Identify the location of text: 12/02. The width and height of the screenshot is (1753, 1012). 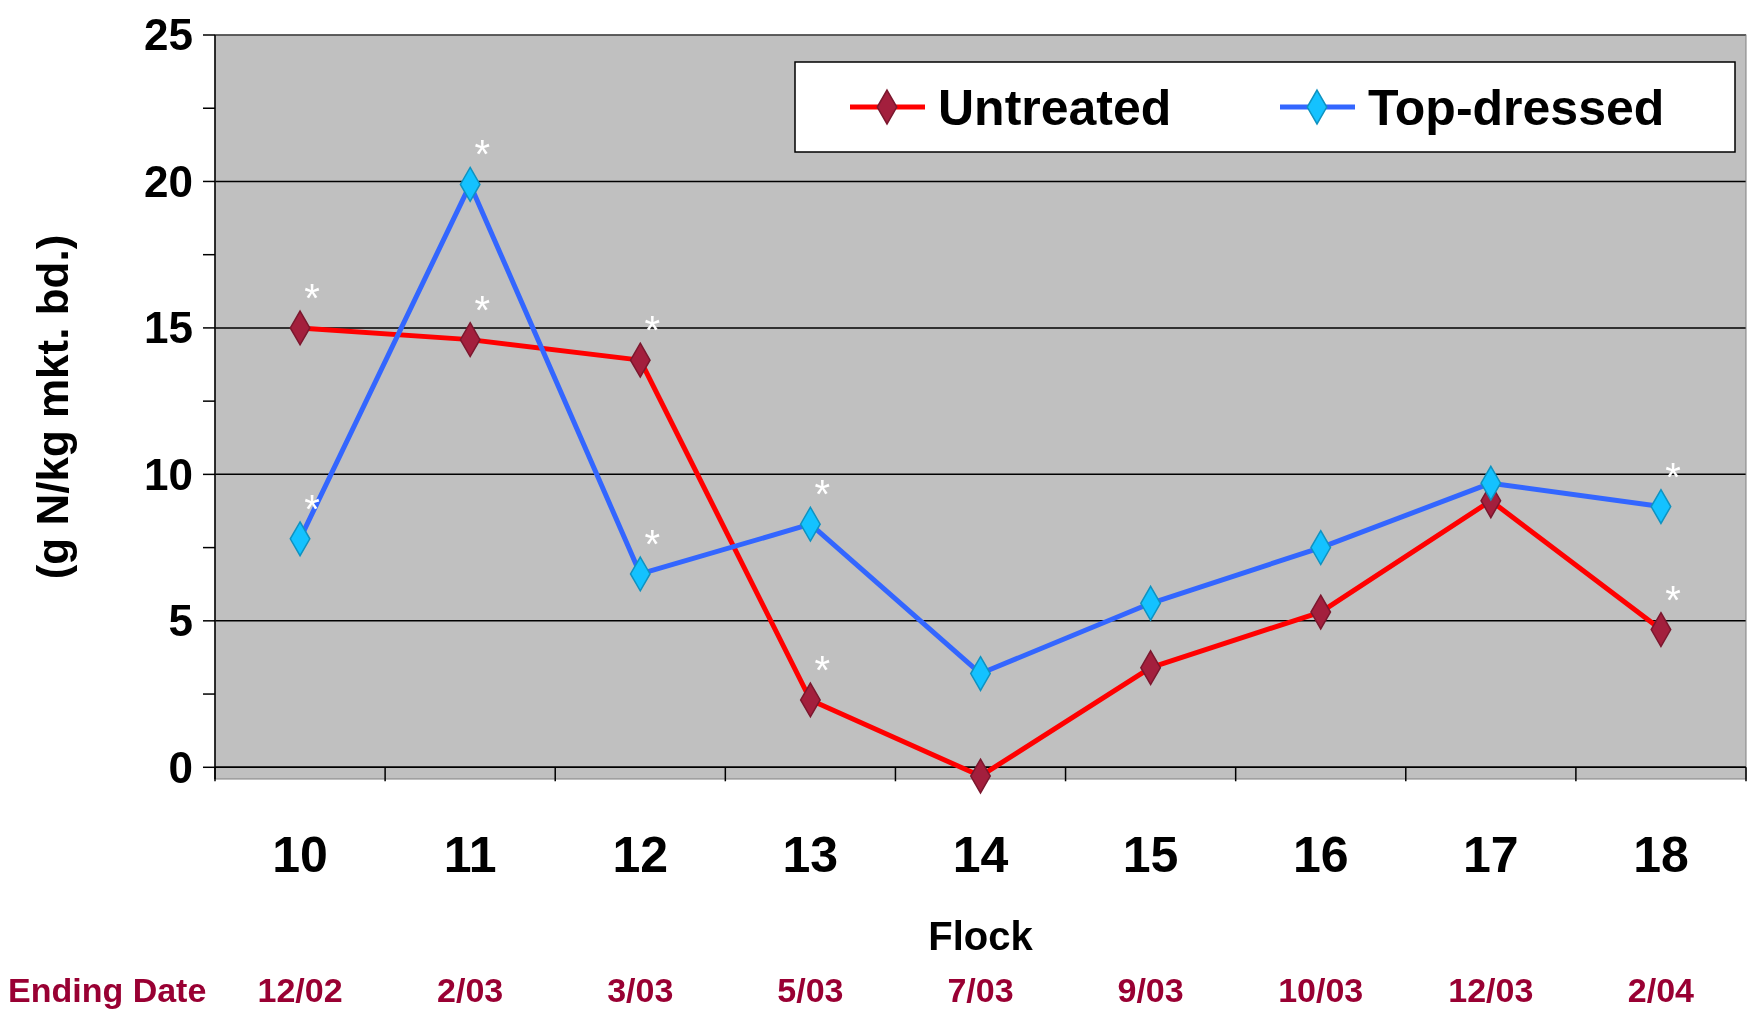
(300, 990).